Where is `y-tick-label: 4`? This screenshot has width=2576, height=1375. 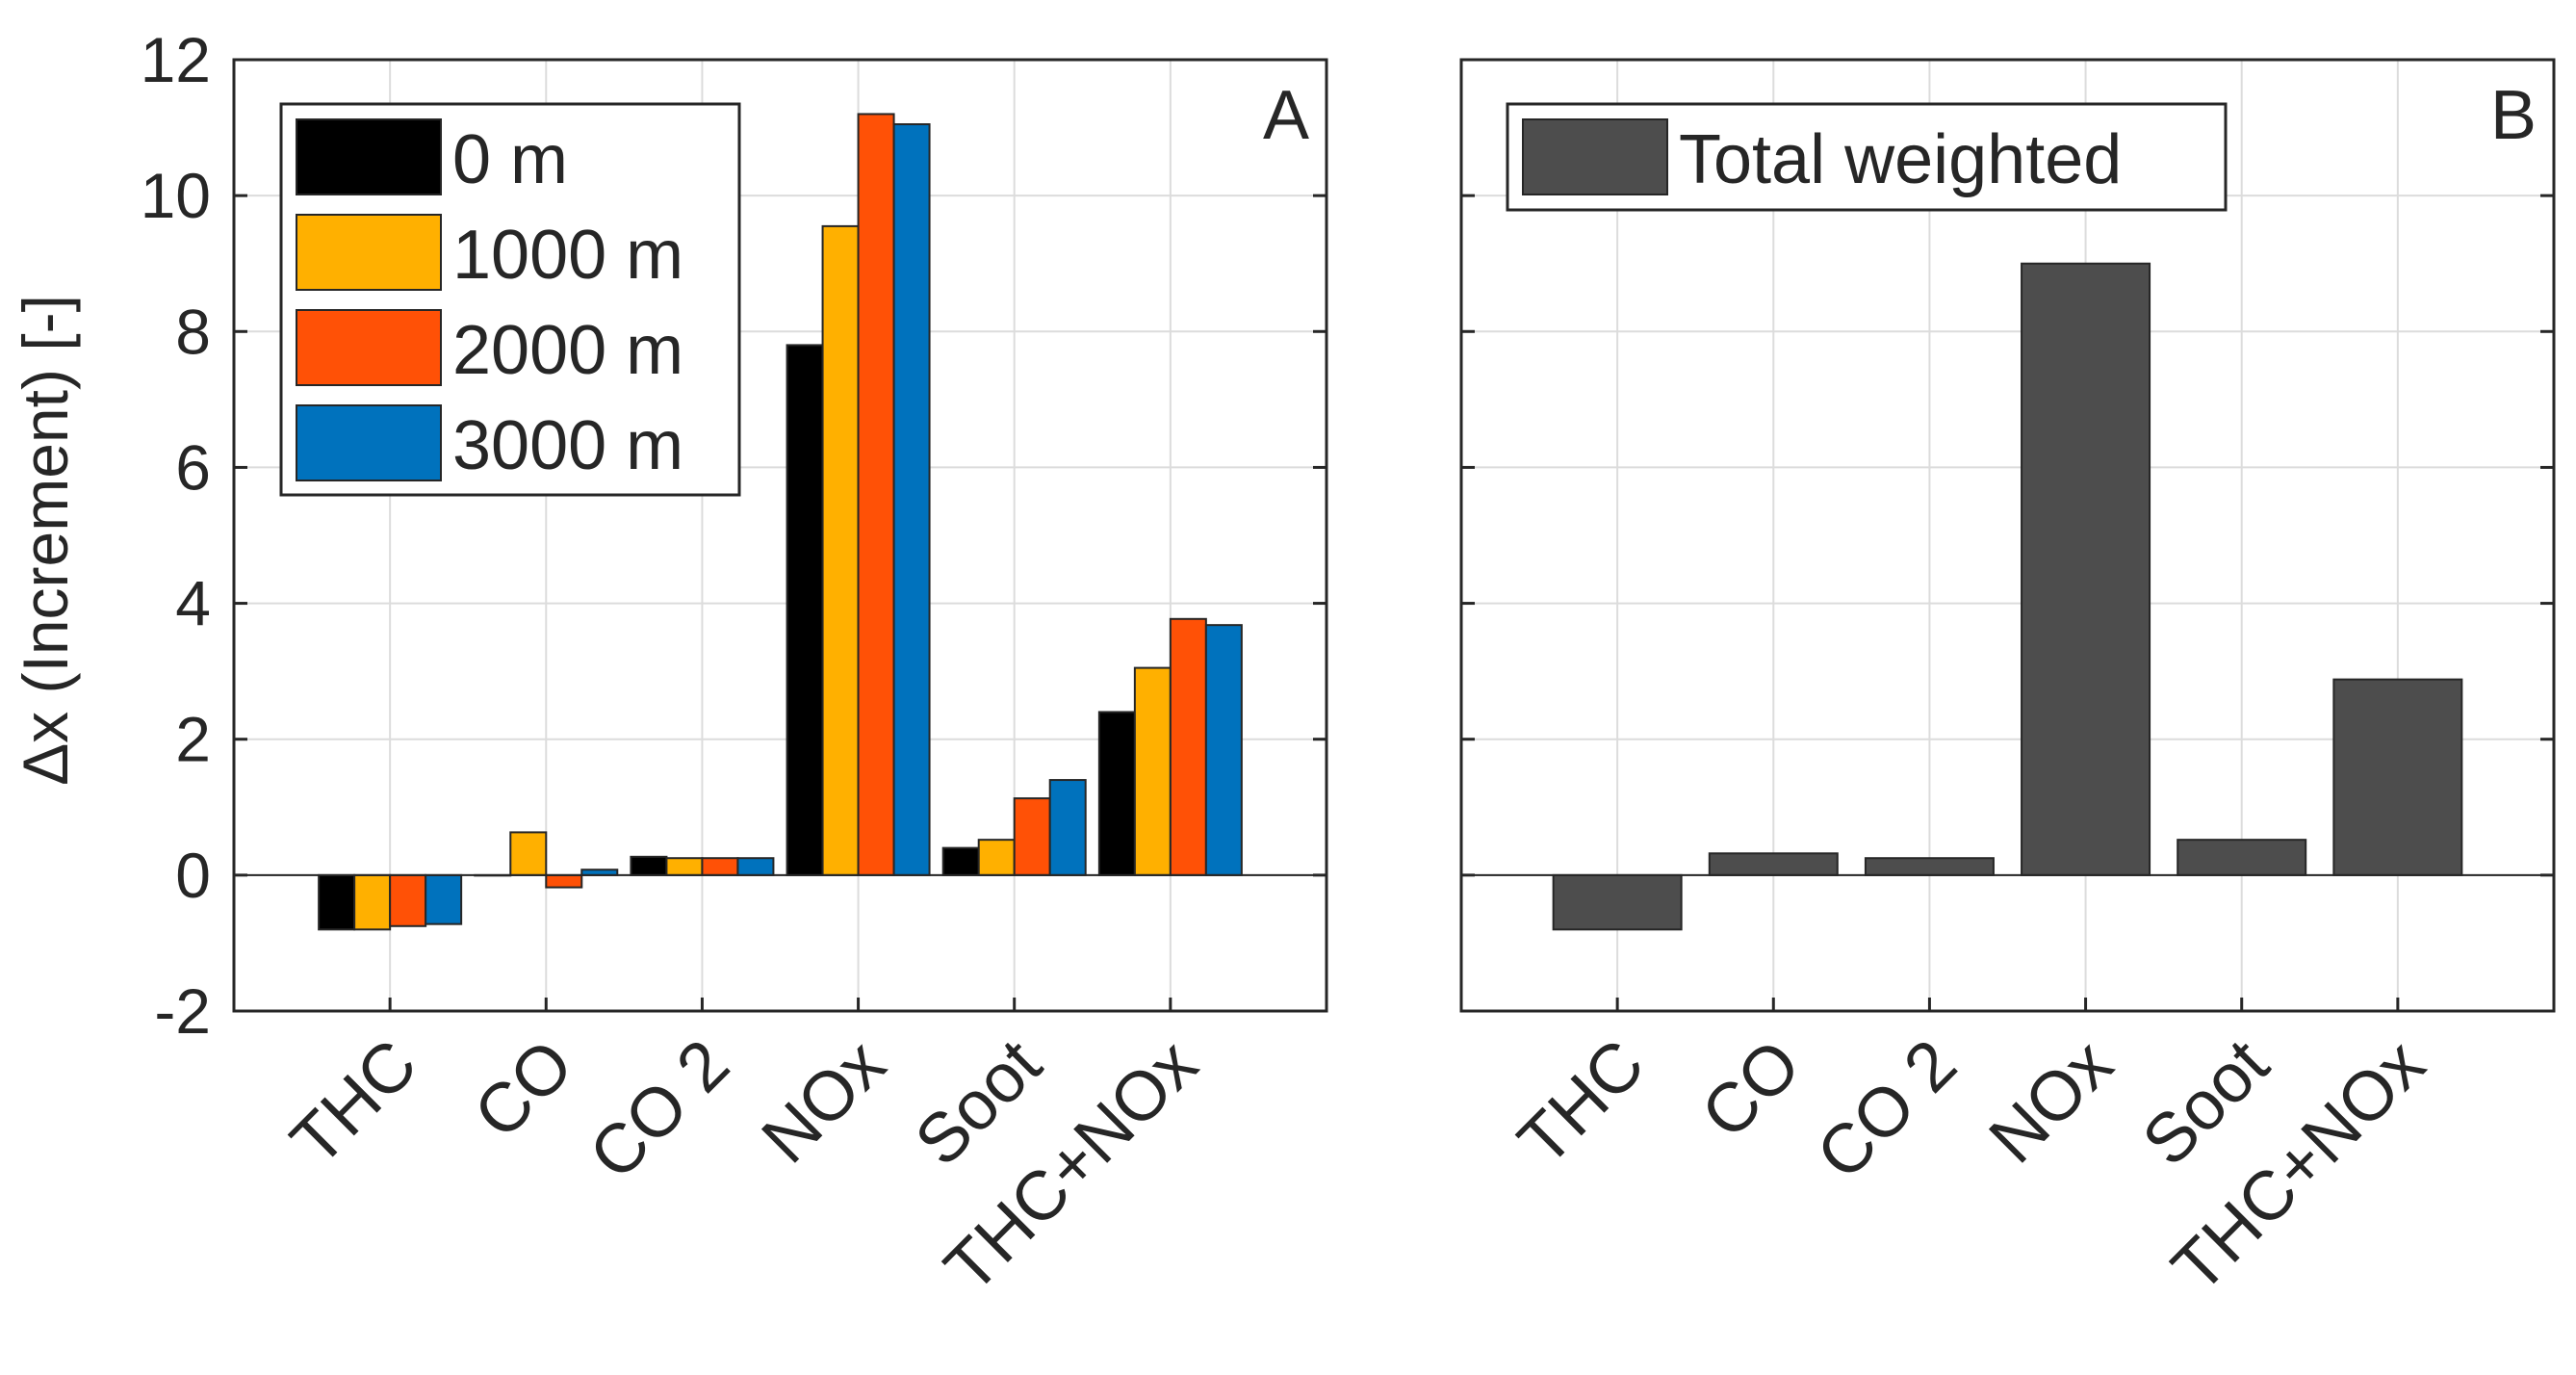
y-tick-label: 4 is located at coordinates (193, 603).